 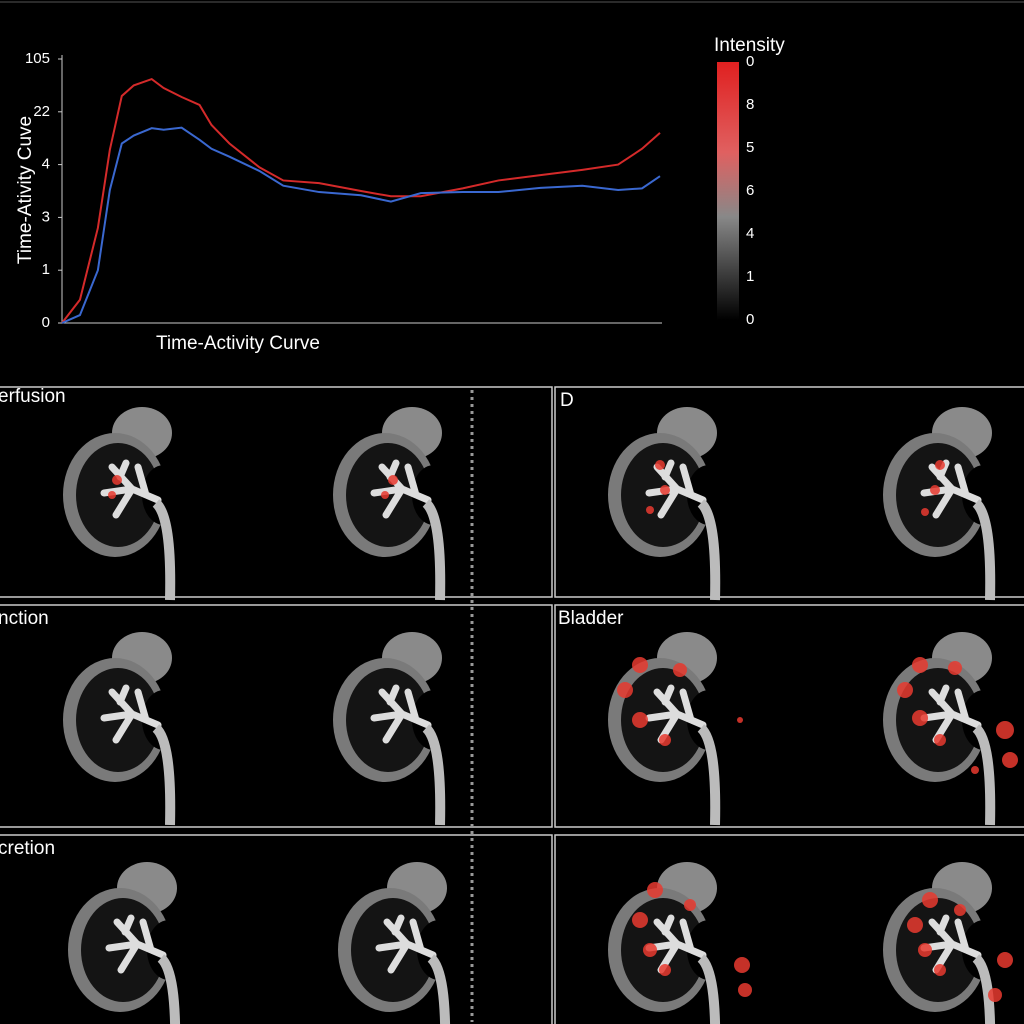 I want to click on colorbar, so click(x=728, y=191).